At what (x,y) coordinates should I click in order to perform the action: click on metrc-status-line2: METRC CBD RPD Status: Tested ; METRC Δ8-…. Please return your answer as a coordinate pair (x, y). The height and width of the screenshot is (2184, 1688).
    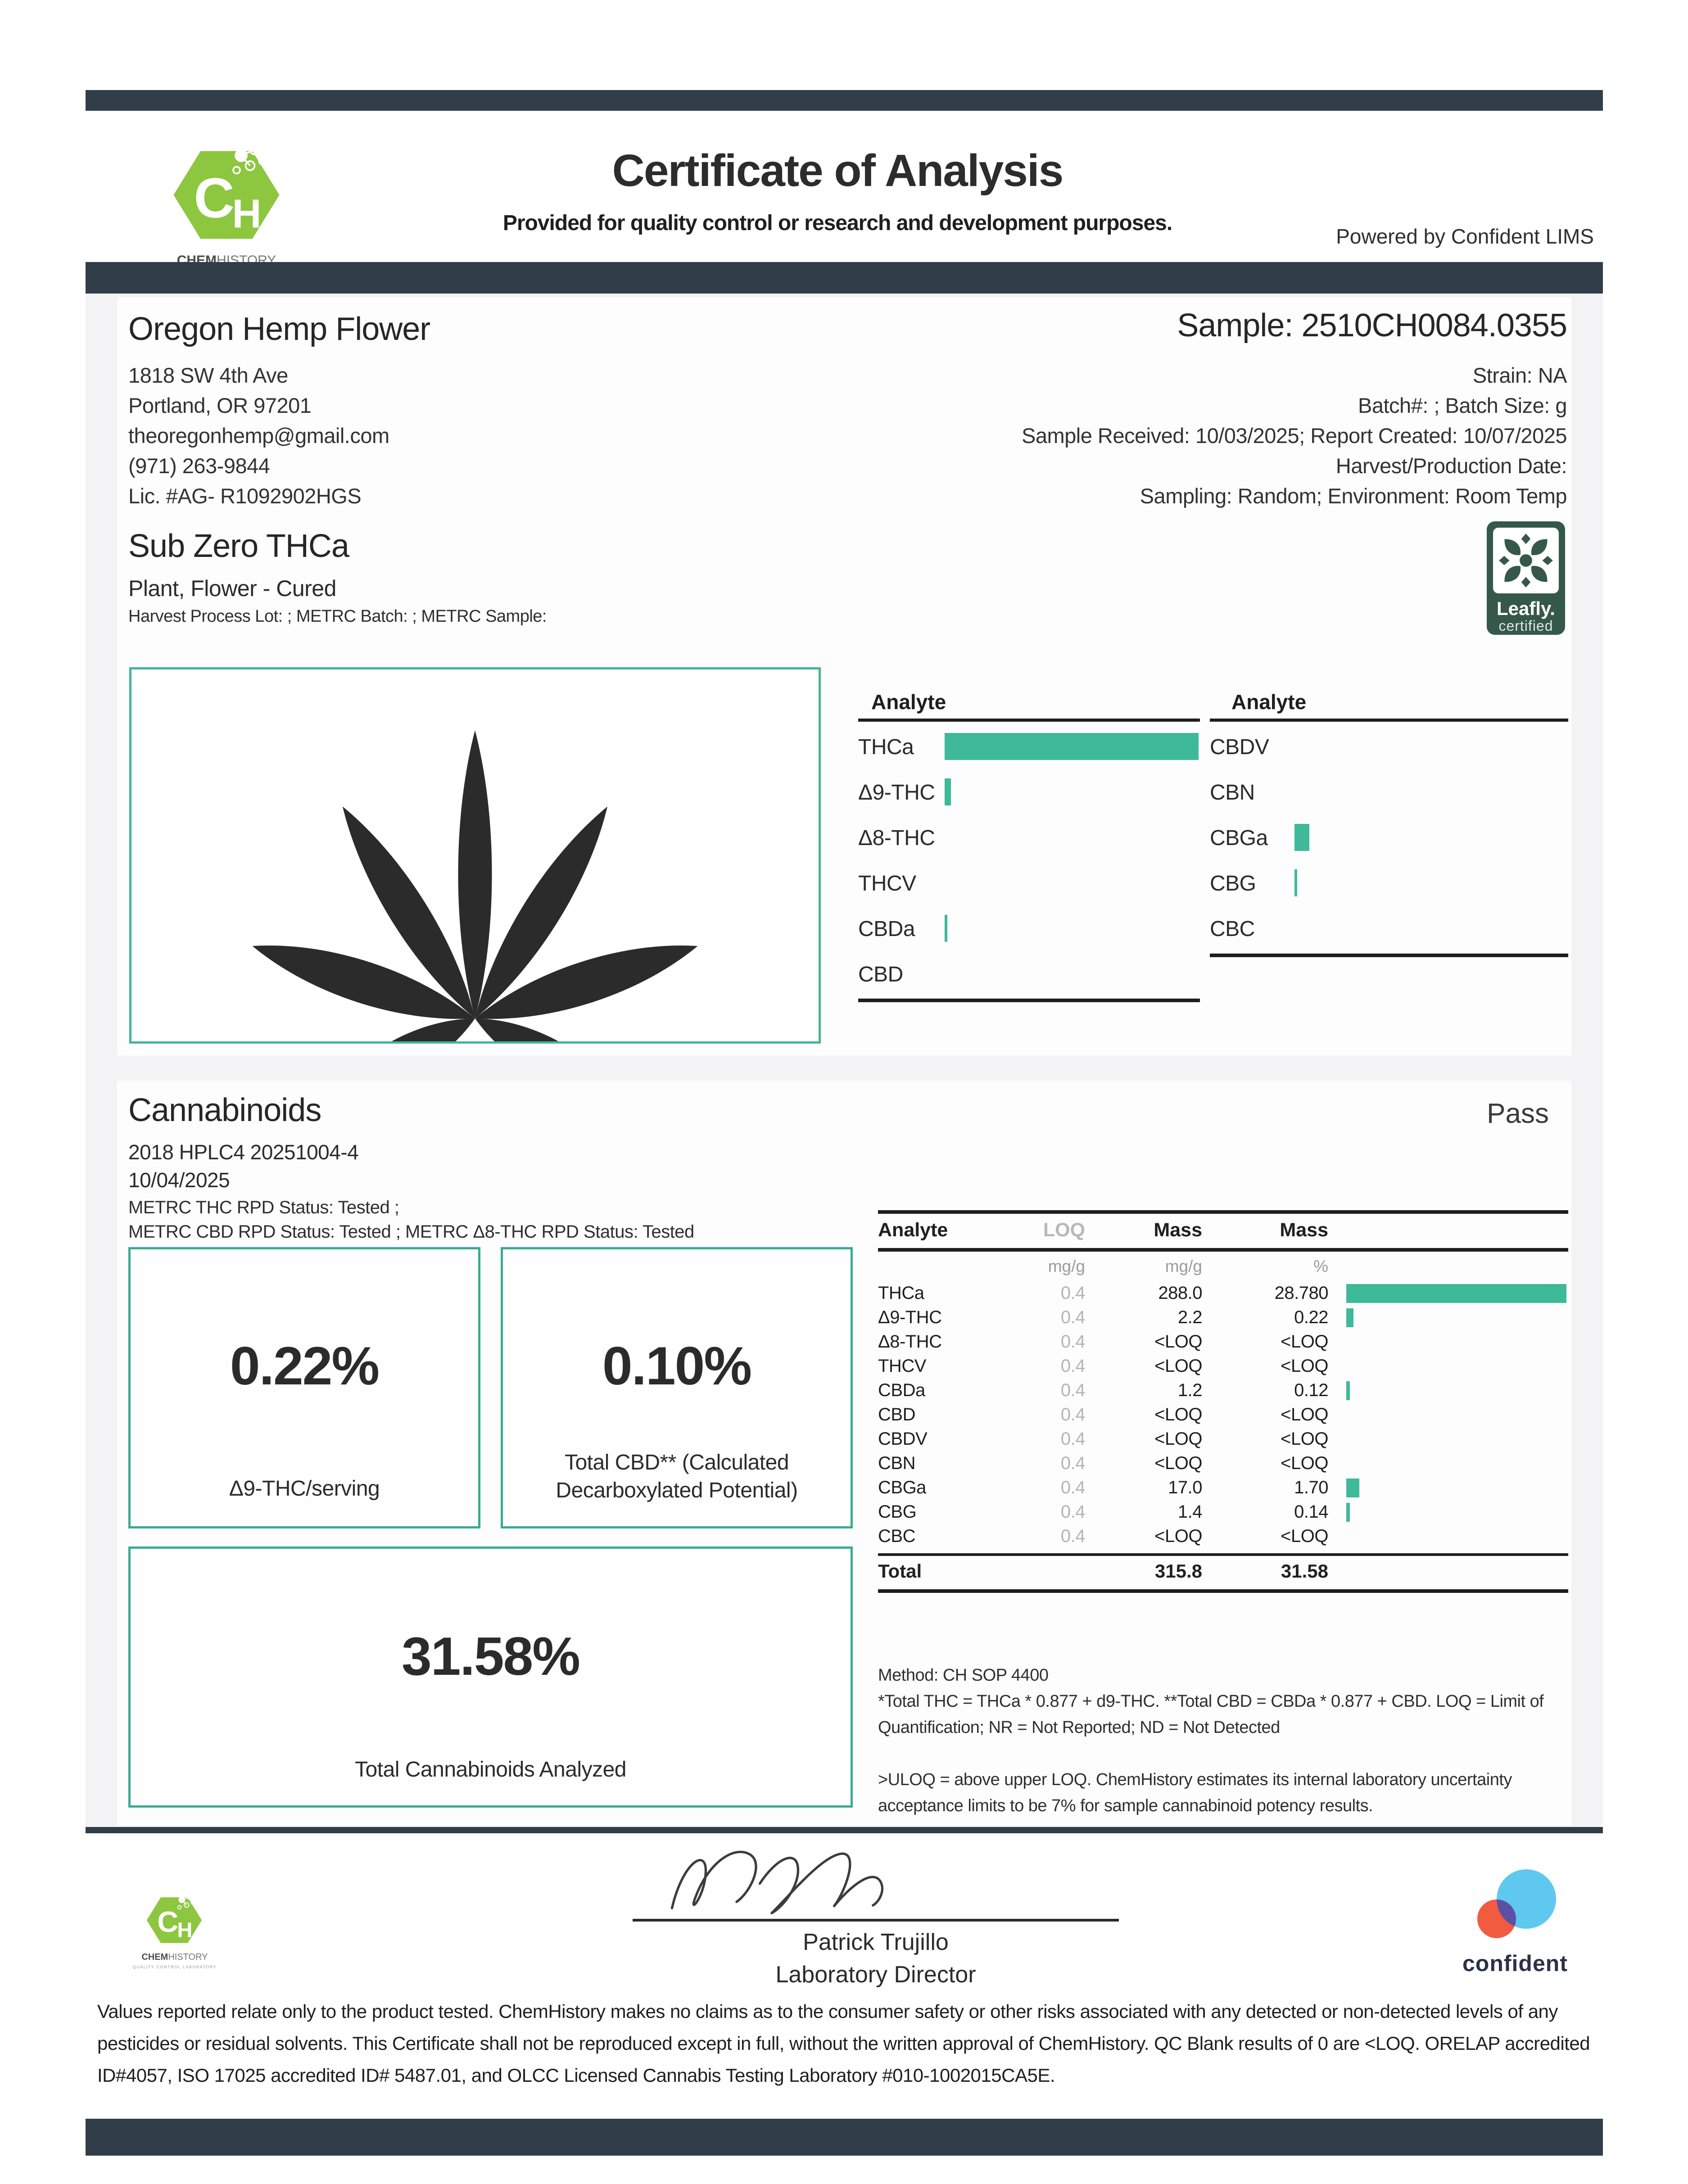
    Looking at the image, I should click on (411, 1232).